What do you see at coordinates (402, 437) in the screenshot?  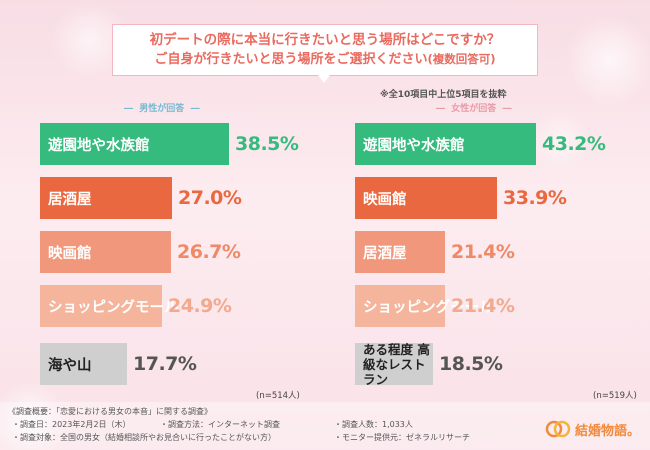 I see `survey-provider: ・モニター提供元：ゼネラルリサーチ` at bounding box center [402, 437].